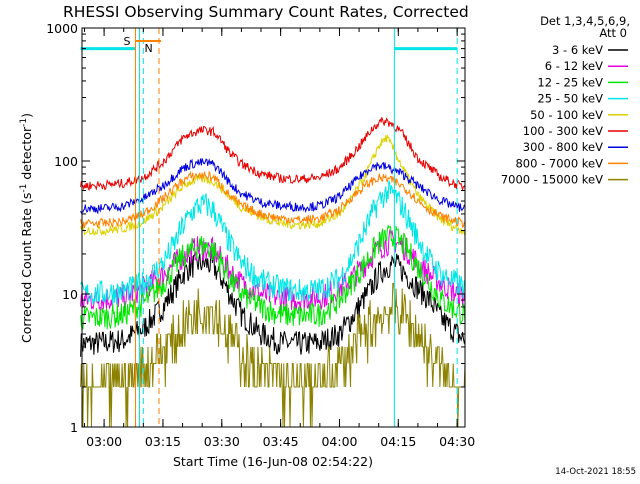  I want to click on legend-item: 7000 - 15000 keV, so click(564, 180).